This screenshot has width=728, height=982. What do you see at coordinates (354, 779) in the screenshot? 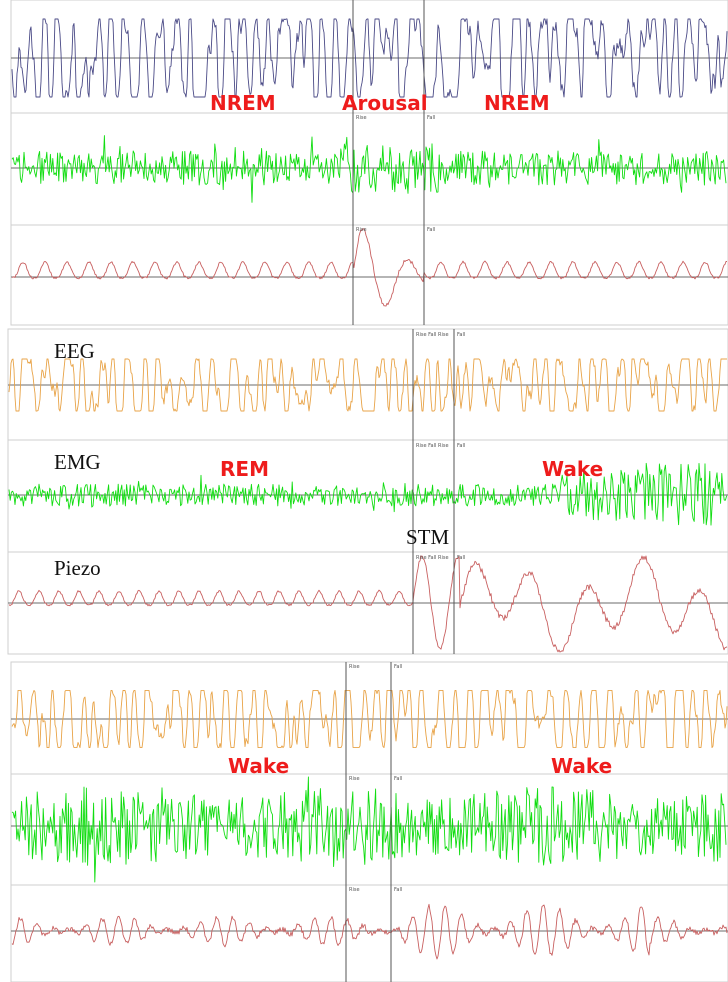
I see `panel-3-rise-label-2: Rise` at bounding box center [354, 779].